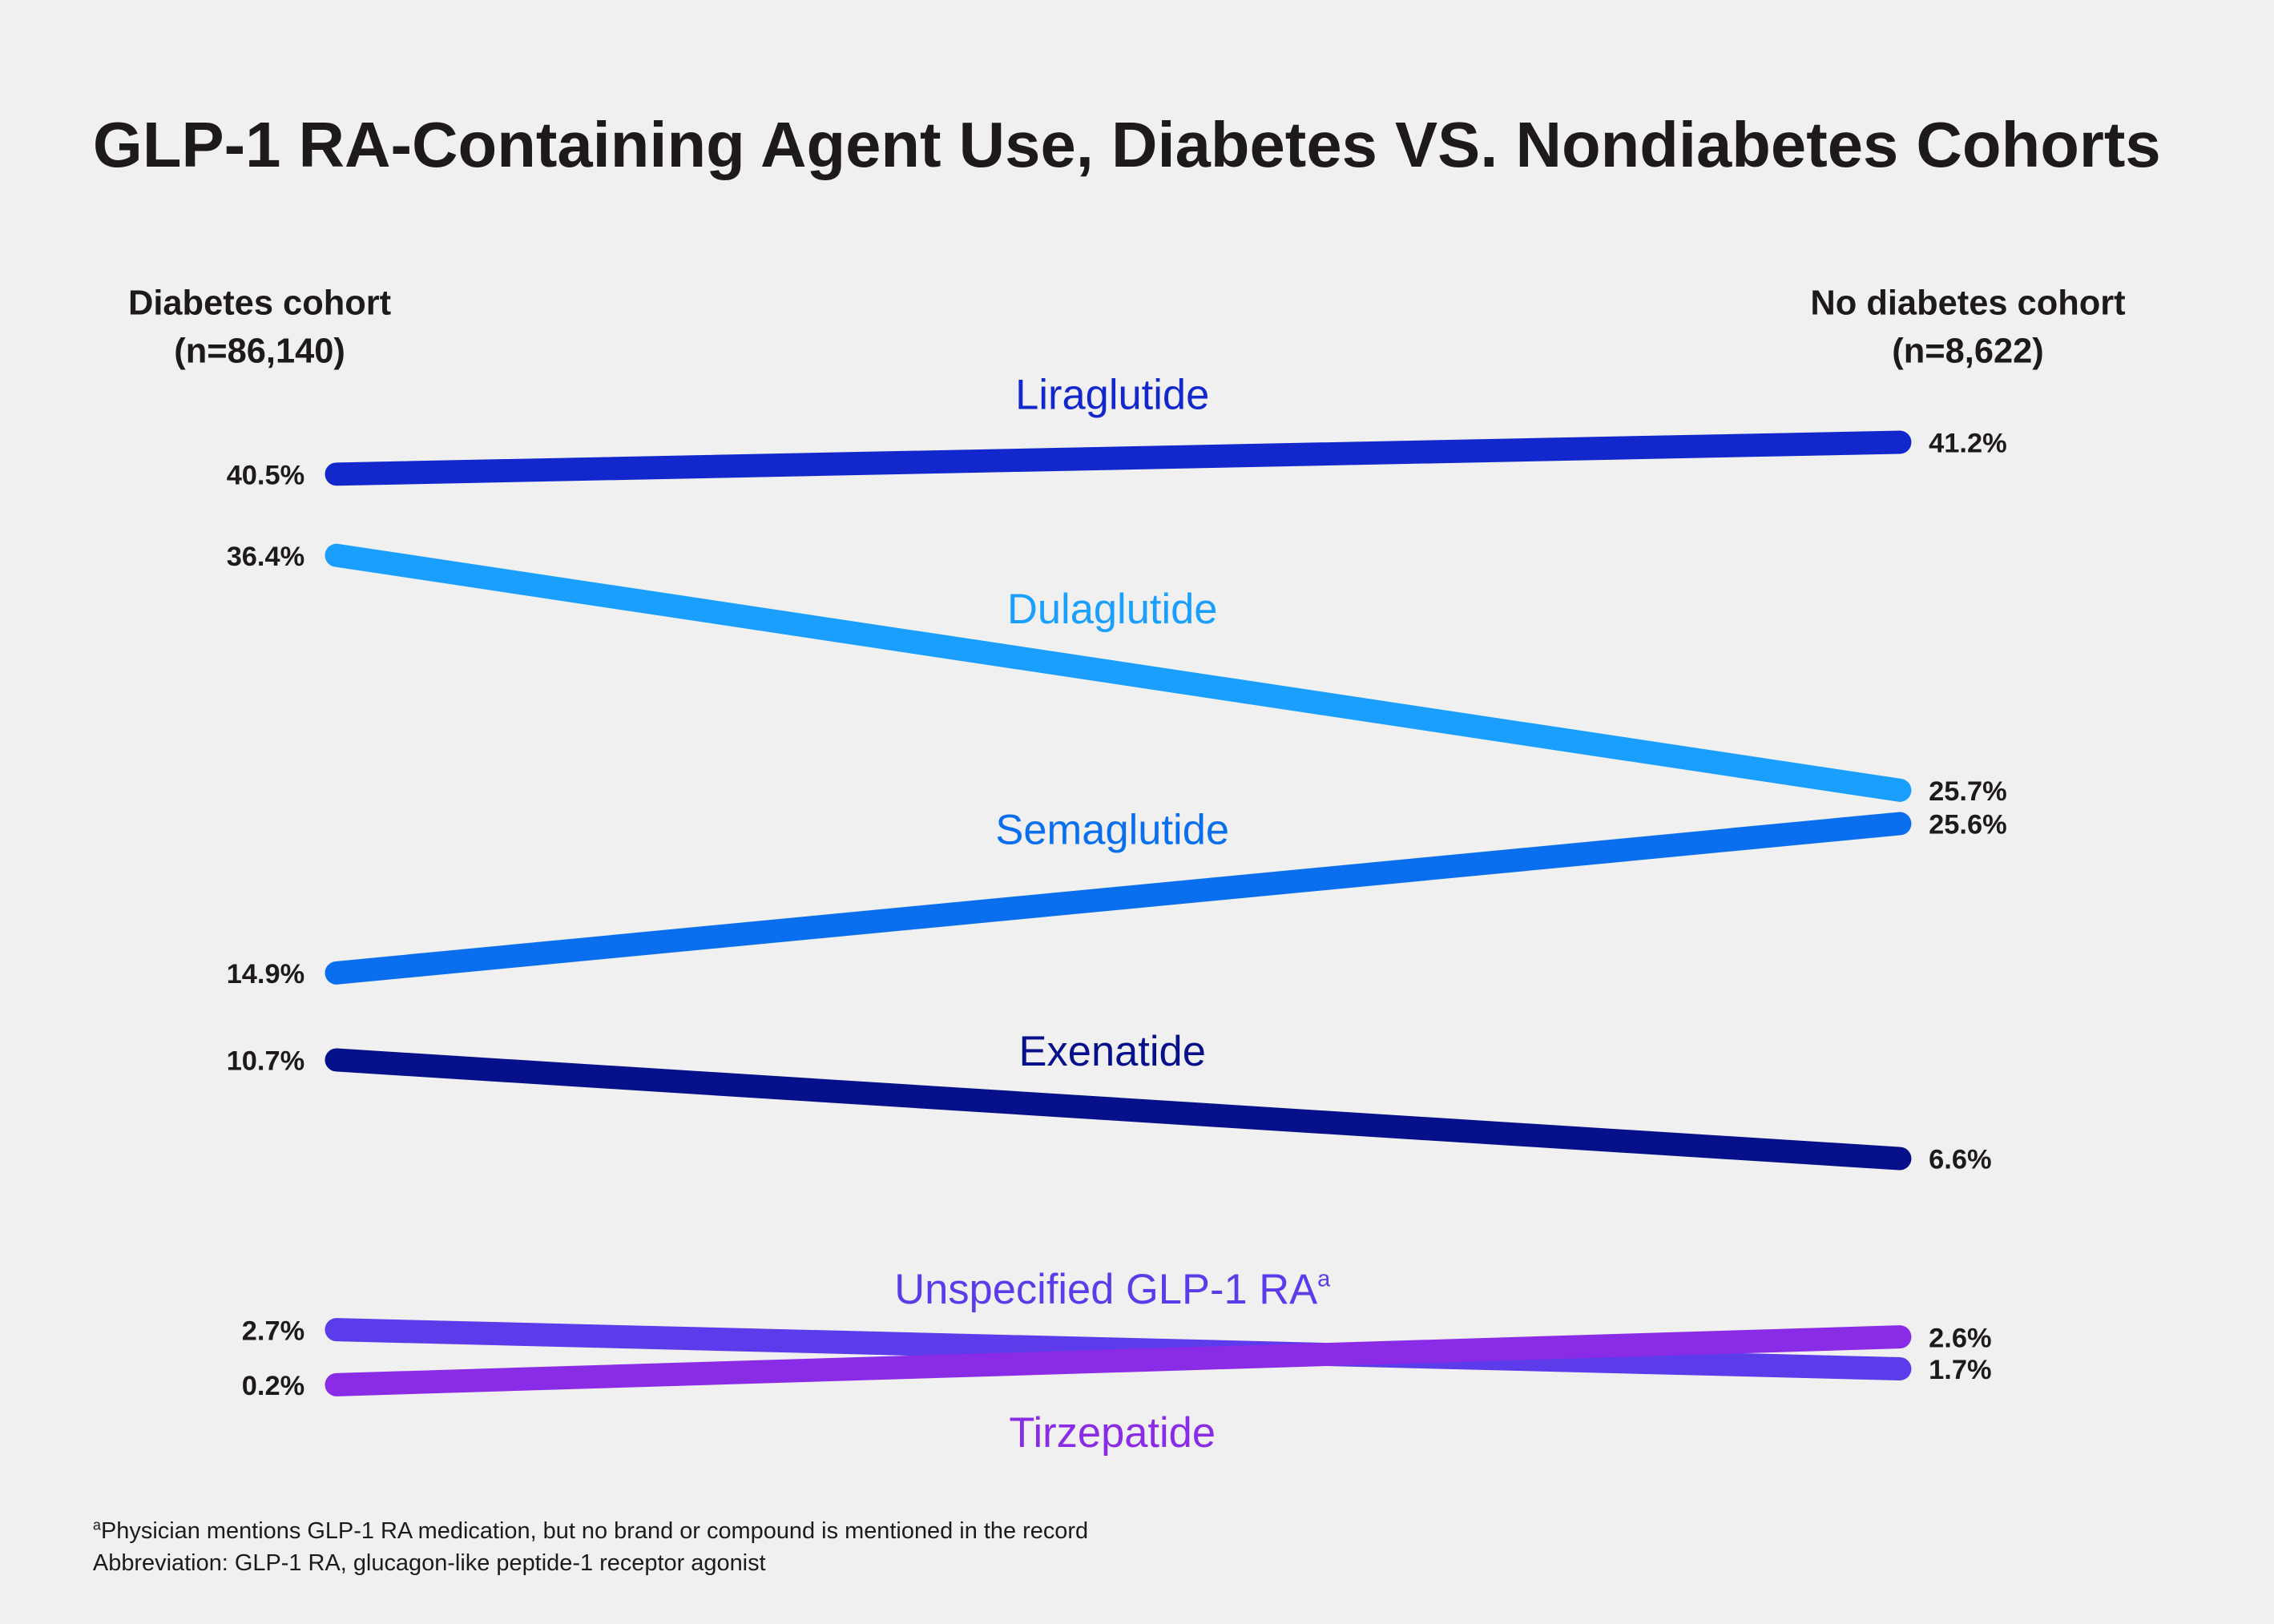  I want to click on value-label-right-unspecified-glp-1-ra: 1.7%, so click(1960, 1370).